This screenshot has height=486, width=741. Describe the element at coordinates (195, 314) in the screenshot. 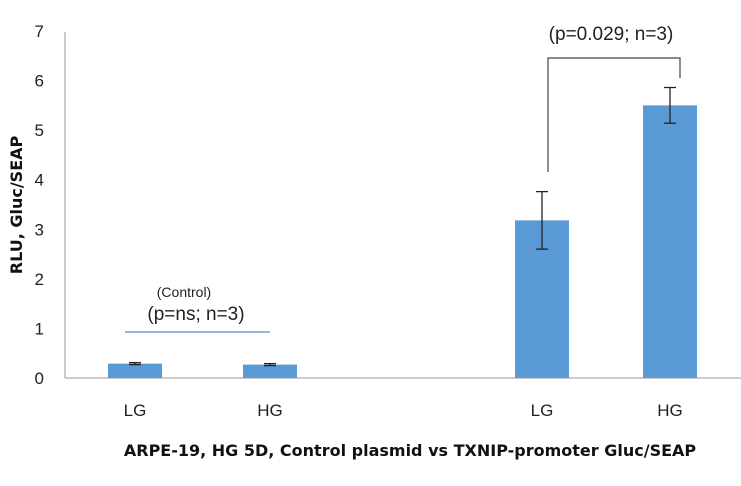

I see `control-stat-label: (p=ns; n=3)` at that location.